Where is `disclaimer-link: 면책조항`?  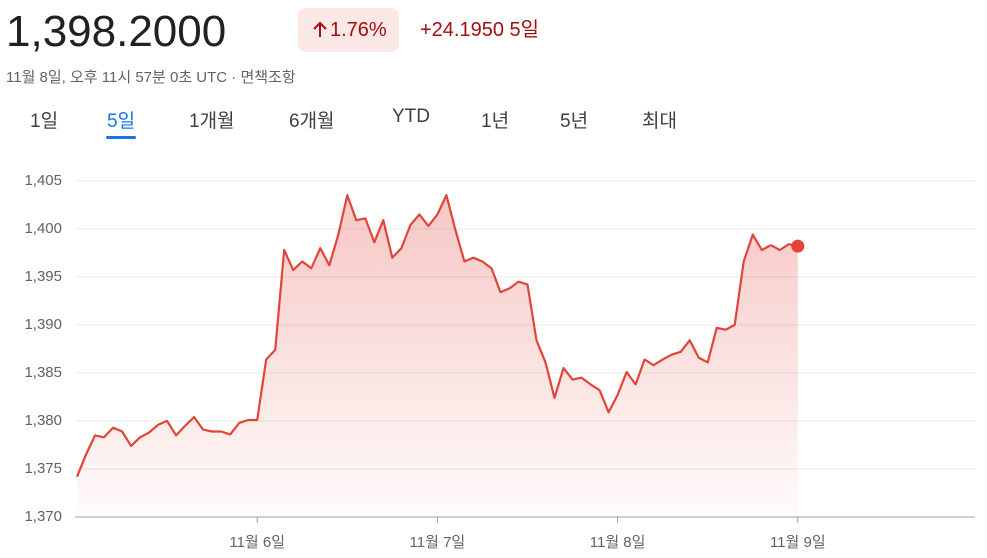 disclaimer-link: 면책조항 is located at coordinates (268, 77).